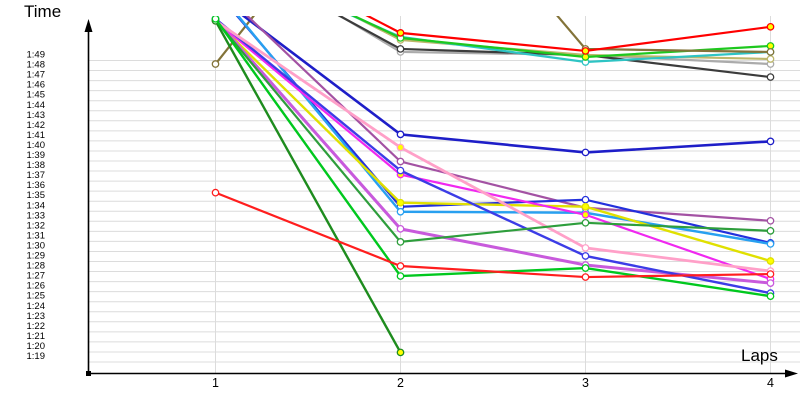 This screenshot has height=400, width=800. What do you see at coordinates (36, 205) in the screenshot?
I see `y-tick-label: 1:34` at bounding box center [36, 205].